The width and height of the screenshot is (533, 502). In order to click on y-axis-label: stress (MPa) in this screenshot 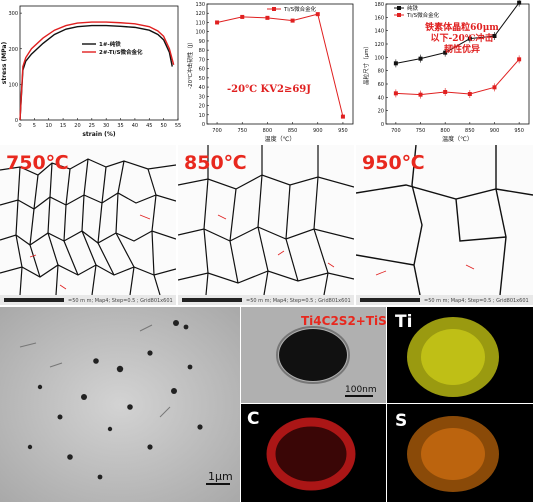, I will do `click(4, 63)`.